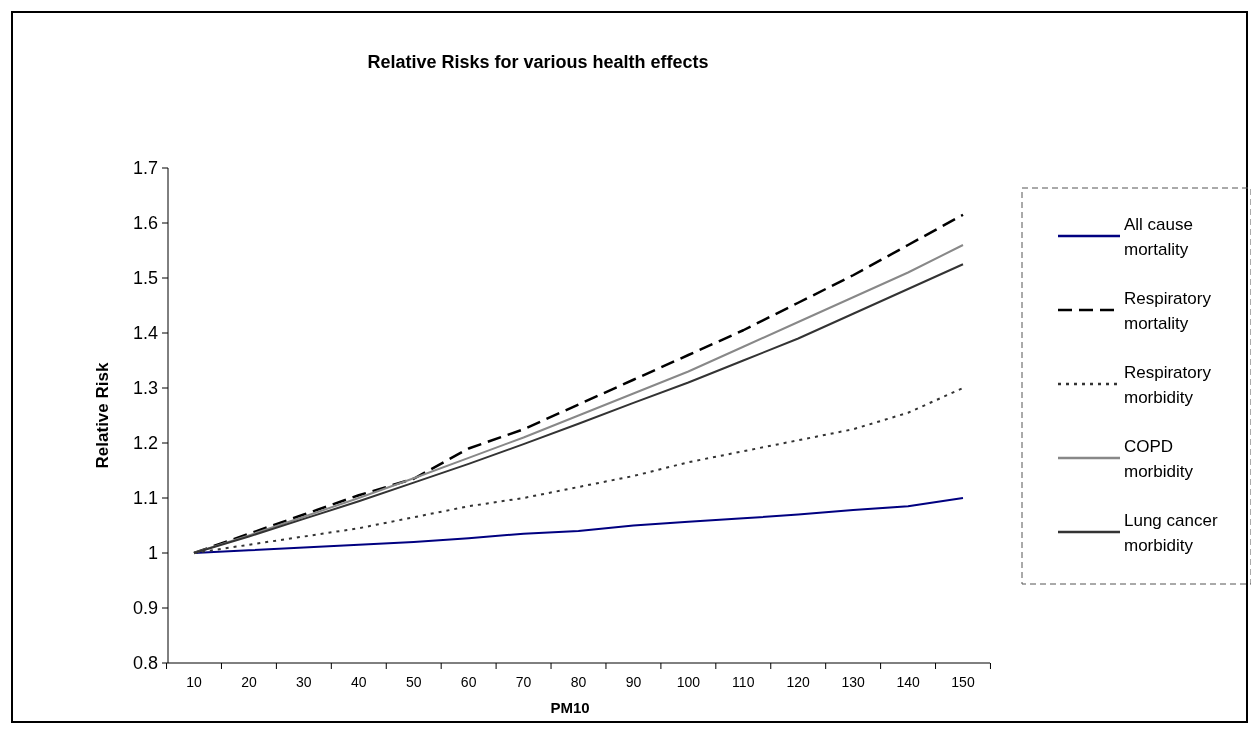 This screenshot has height=734, width=1259. What do you see at coordinates (853, 682) in the screenshot?
I see `x-tick-label: 130` at bounding box center [853, 682].